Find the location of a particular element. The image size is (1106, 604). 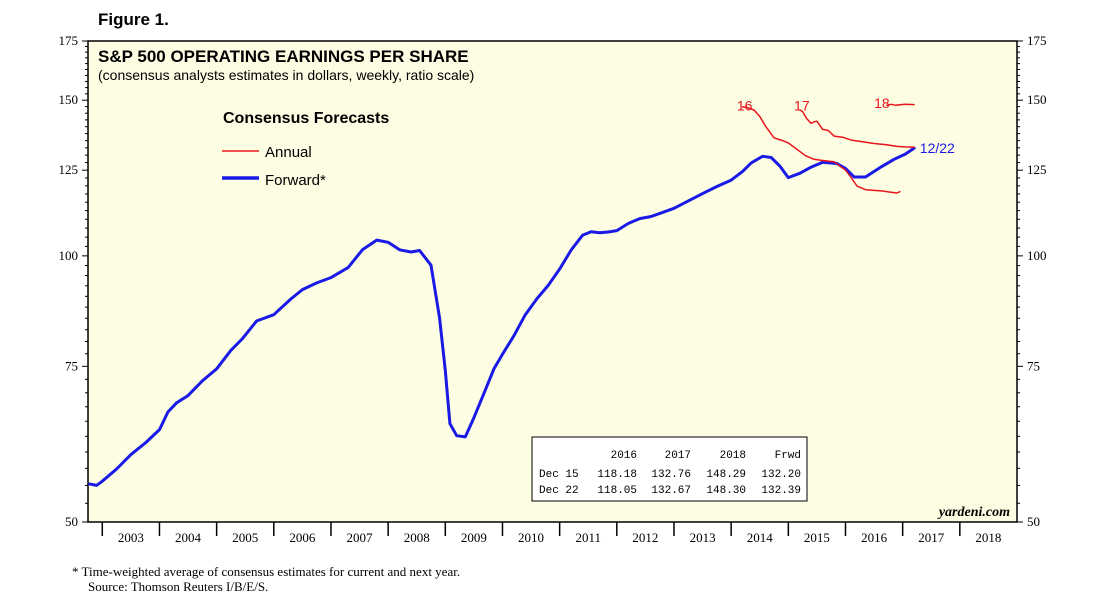

x-tick-label: 2011 is located at coordinates (588, 537).